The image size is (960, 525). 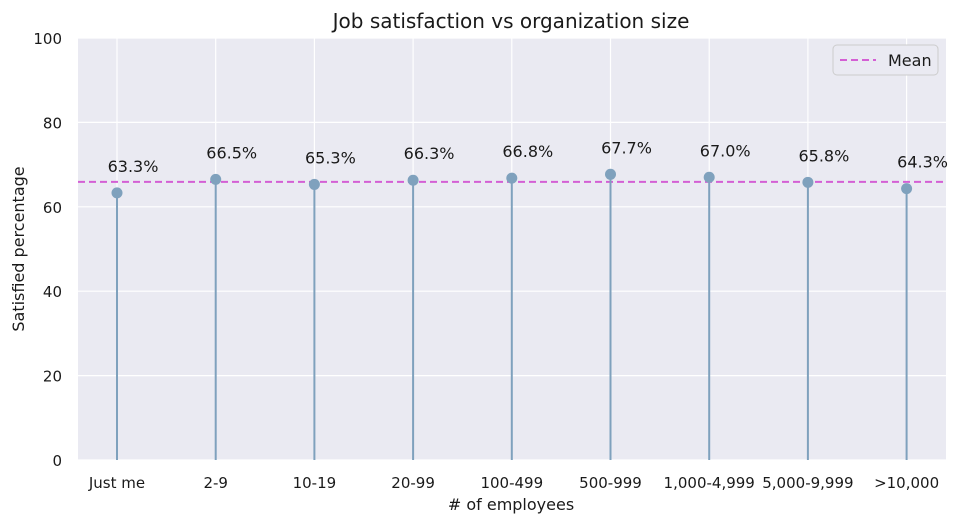 What do you see at coordinates (807, 483) in the screenshot?
I see `x-tick-label: 5,000-9,999` at bounding box center [807, 483].